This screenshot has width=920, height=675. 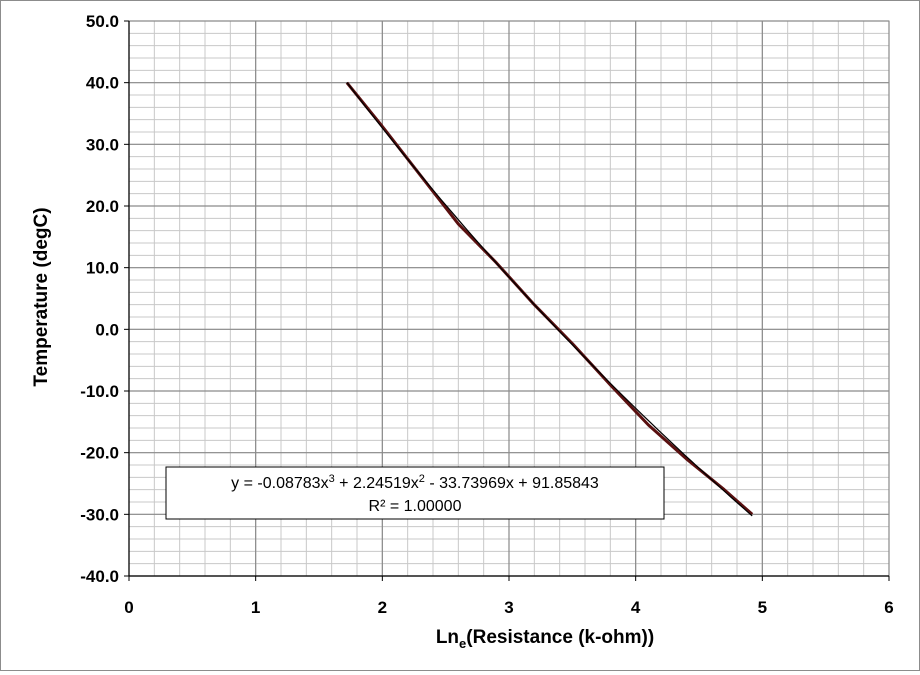 I want to click on eq-exp-2: 2, so click(x=422, y=479).